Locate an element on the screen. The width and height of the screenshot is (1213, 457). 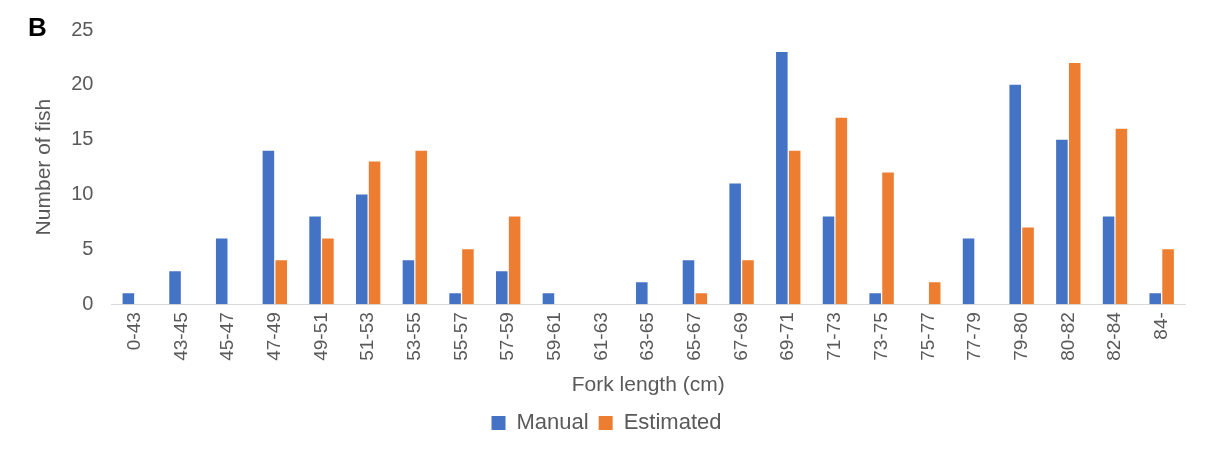
x-tick-label: 0-43 is located at coordinates (134, 331).